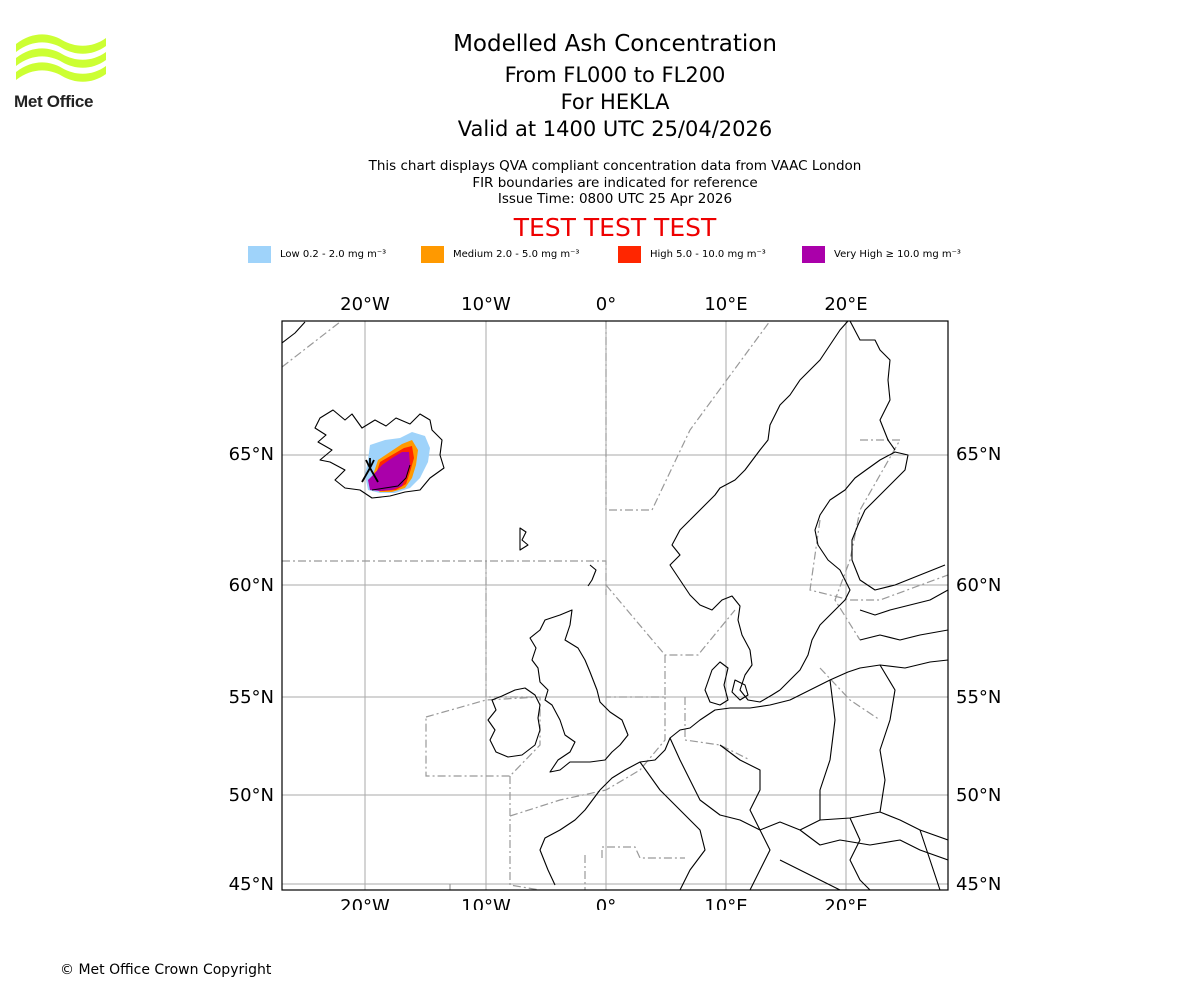  Describe the element at coordinates (606, 903) in the screenshot. I see `lon-tick-bottom: 0°` at that location.